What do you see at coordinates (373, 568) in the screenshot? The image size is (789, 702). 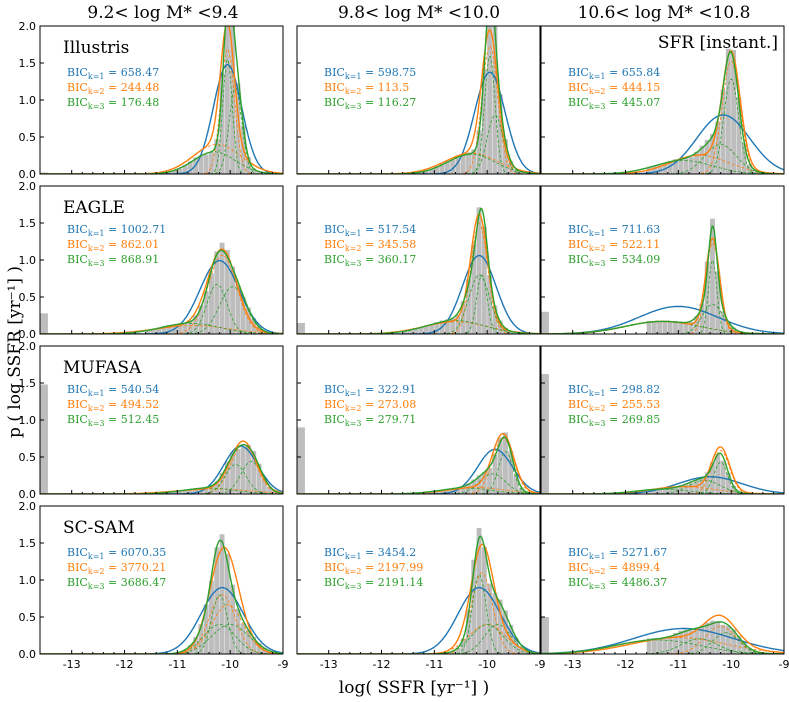 I see `bic-label: BICk=2 = 2197.99` at bounding box center [373, 568].